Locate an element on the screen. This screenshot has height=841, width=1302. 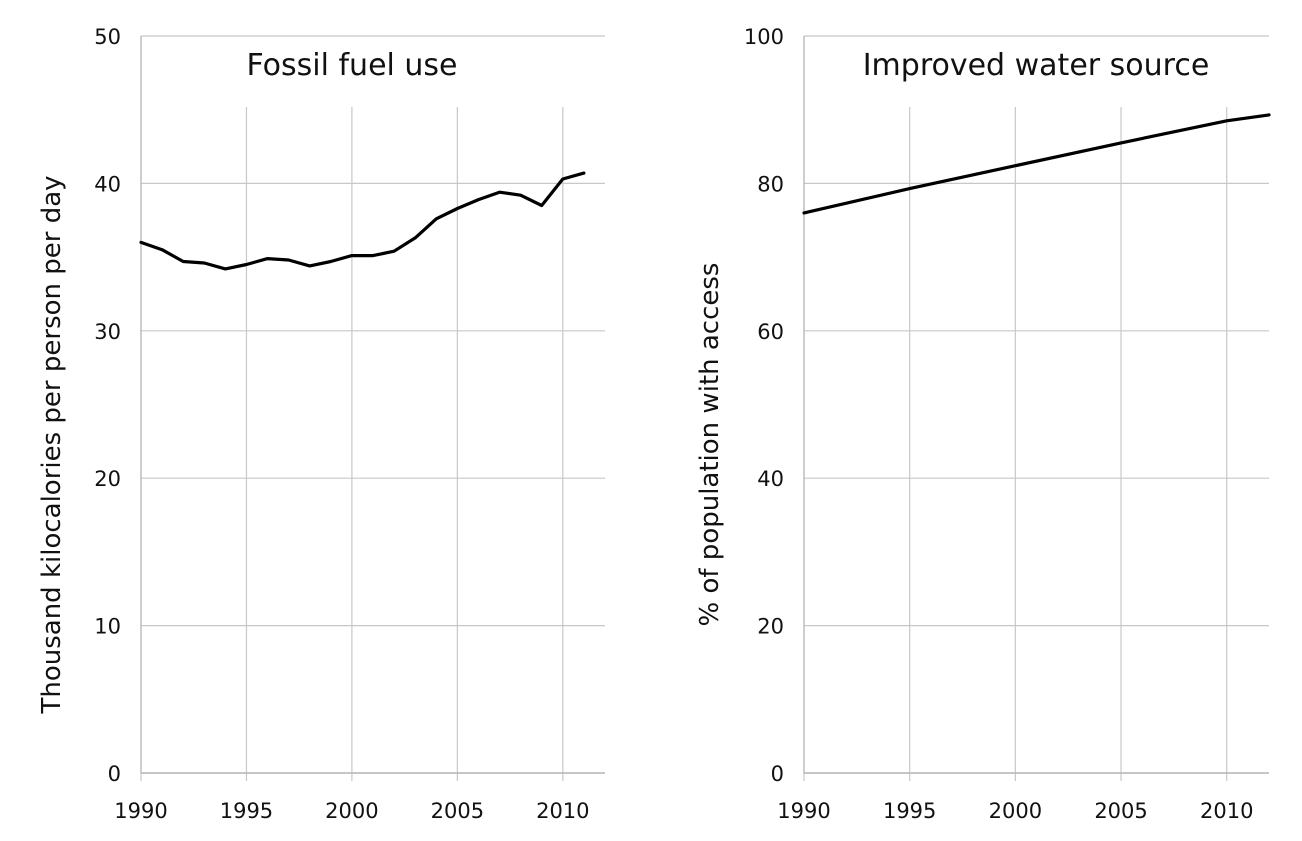
y-tick-label: 50 is located at coordinates (107, 37).